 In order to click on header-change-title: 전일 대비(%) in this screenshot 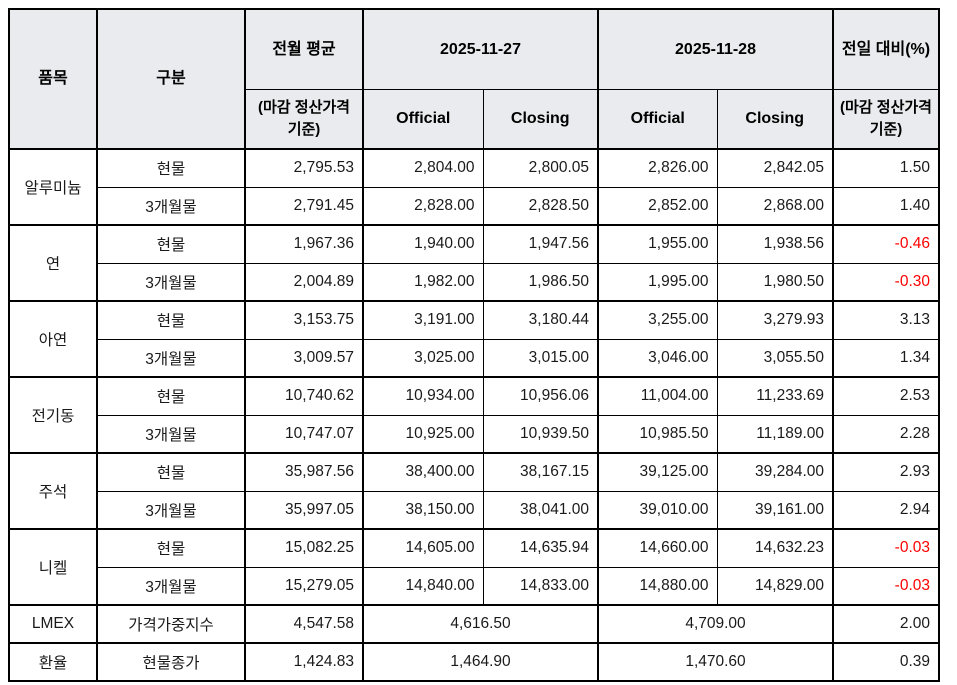, I will do `click(886, 49)`.